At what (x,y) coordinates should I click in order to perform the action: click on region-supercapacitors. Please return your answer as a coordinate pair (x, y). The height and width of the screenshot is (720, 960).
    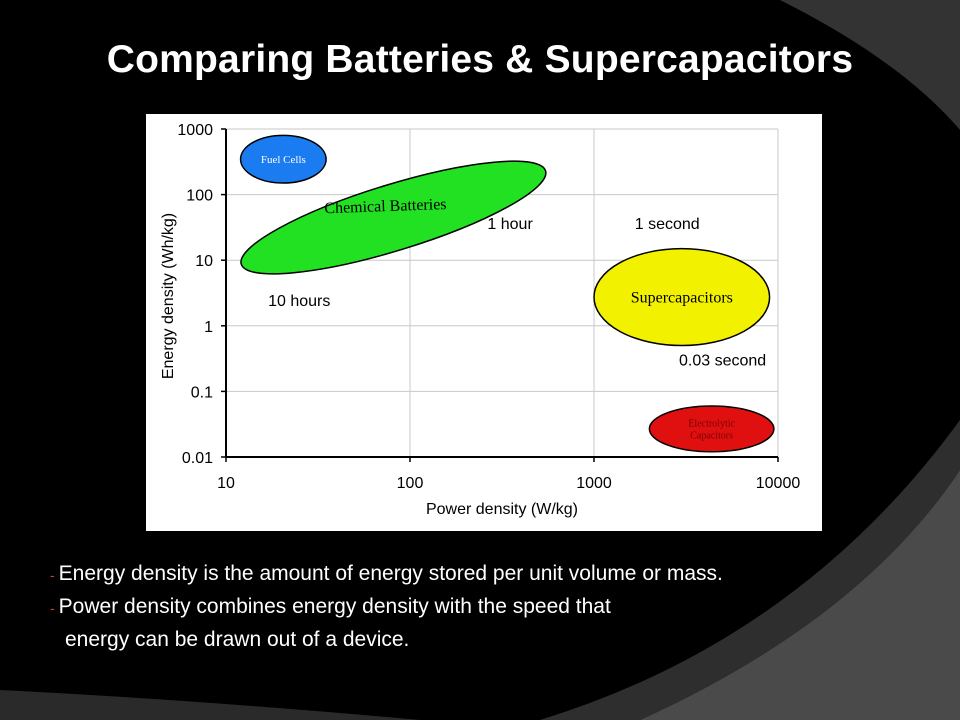
    Looking at the image, I should click on (682, 297).